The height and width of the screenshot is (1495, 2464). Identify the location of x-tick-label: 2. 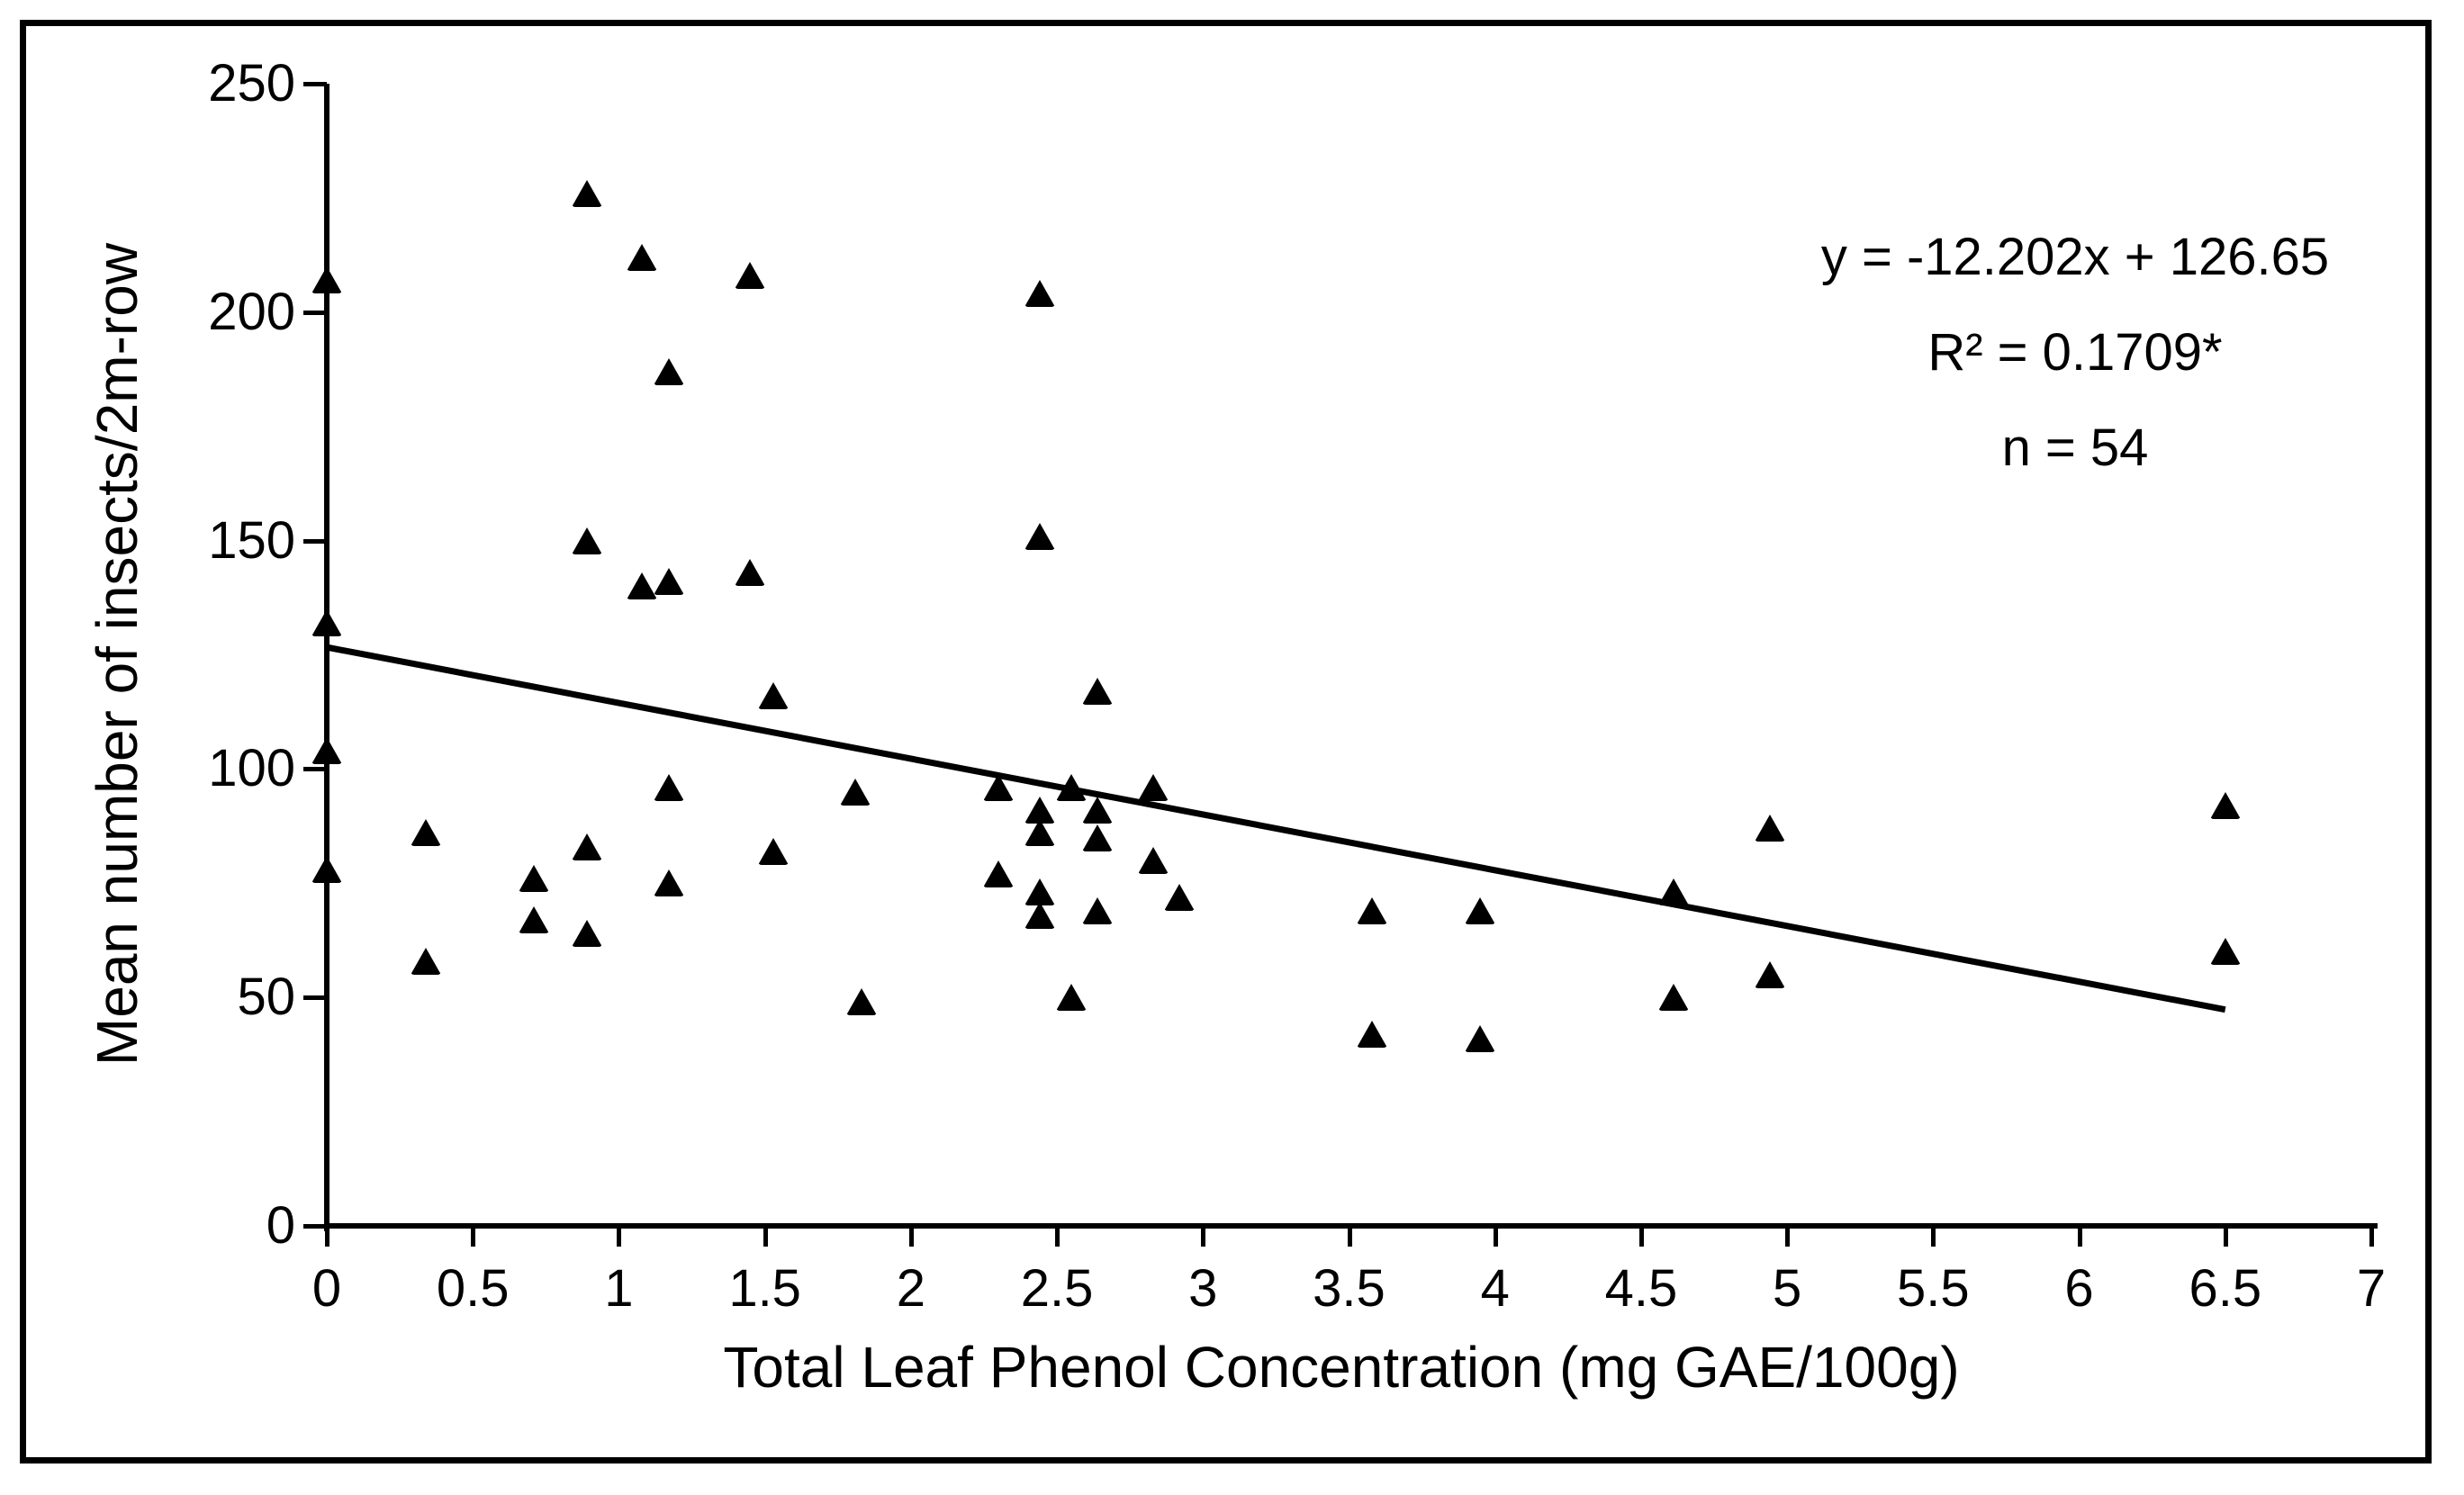
(910, 1288).